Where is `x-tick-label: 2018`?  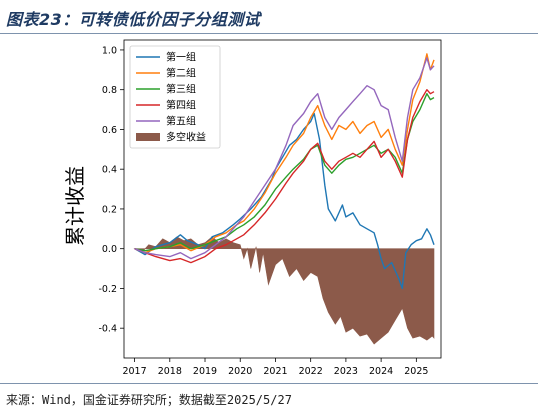
x-tick-label: 2018 is located at coordinates (170, 371).